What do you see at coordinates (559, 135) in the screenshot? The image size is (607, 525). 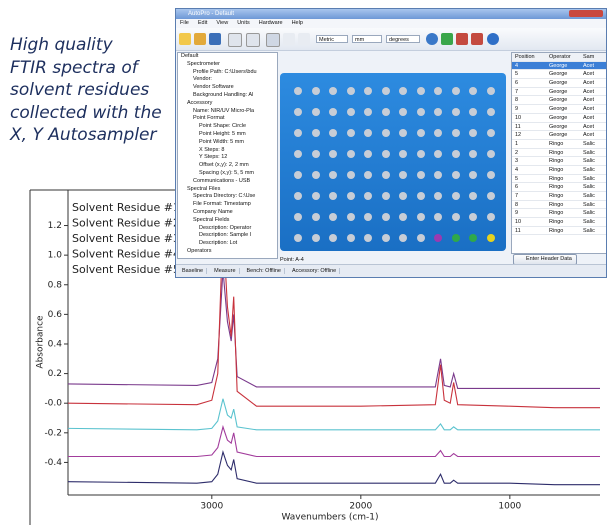 I see `table-row: 12 George Acet` at bounding box center [559, 135].